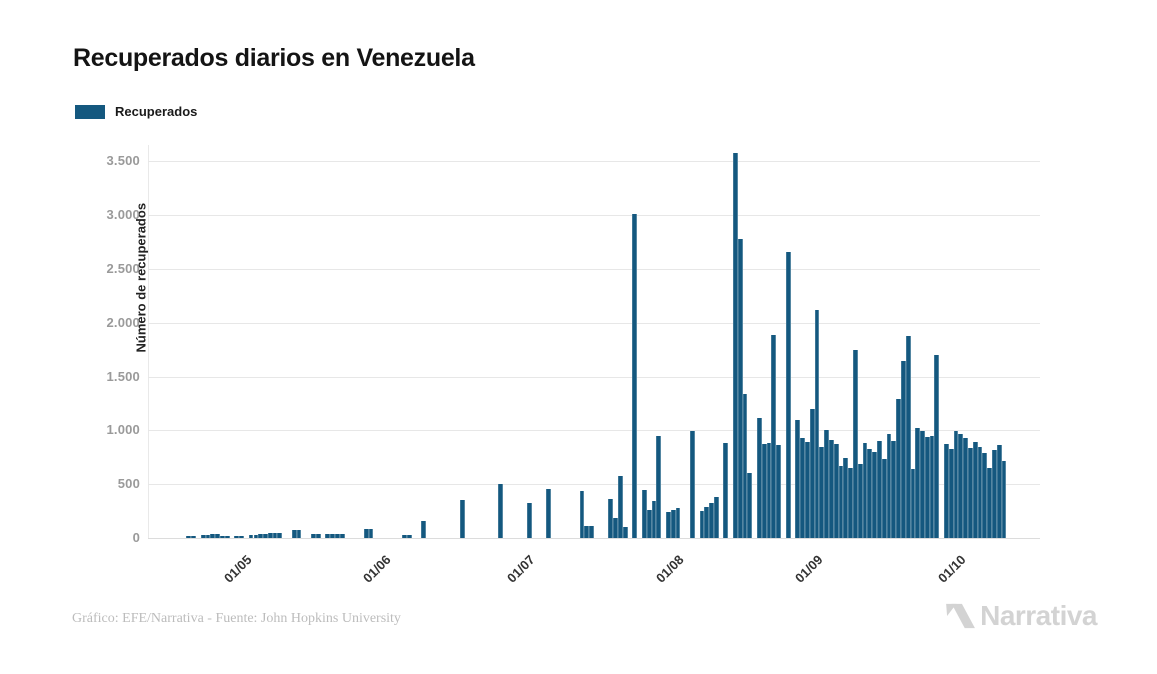 The height and width of the screenshot is (674, 1157). Describe the element at coordinates (669, 569) in the screenshot. I see `x-tick-label: 01/08` at that location.